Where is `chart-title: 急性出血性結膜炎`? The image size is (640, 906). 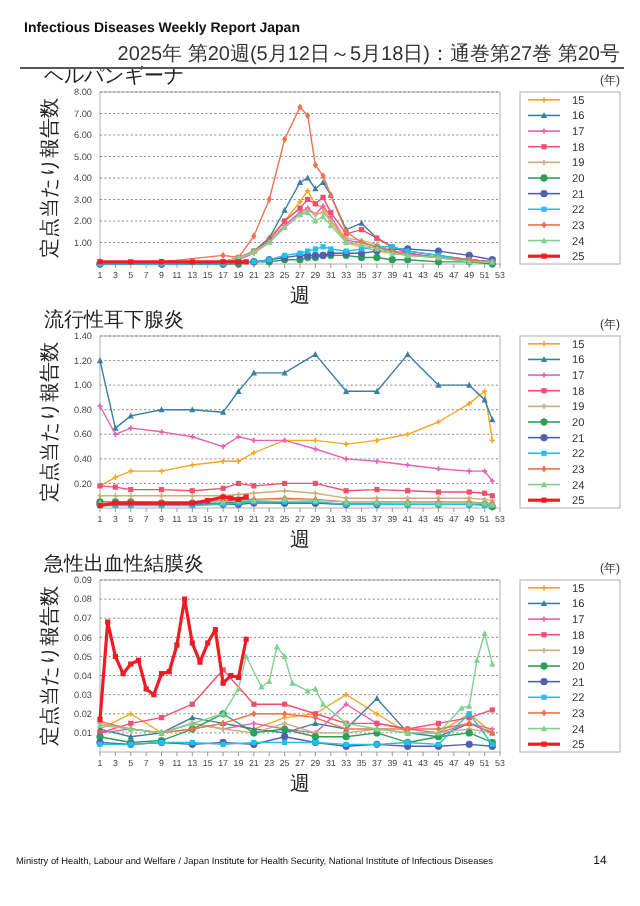
chart-title: 急性出血性結膜炎 is located at coordinates (123, 564).